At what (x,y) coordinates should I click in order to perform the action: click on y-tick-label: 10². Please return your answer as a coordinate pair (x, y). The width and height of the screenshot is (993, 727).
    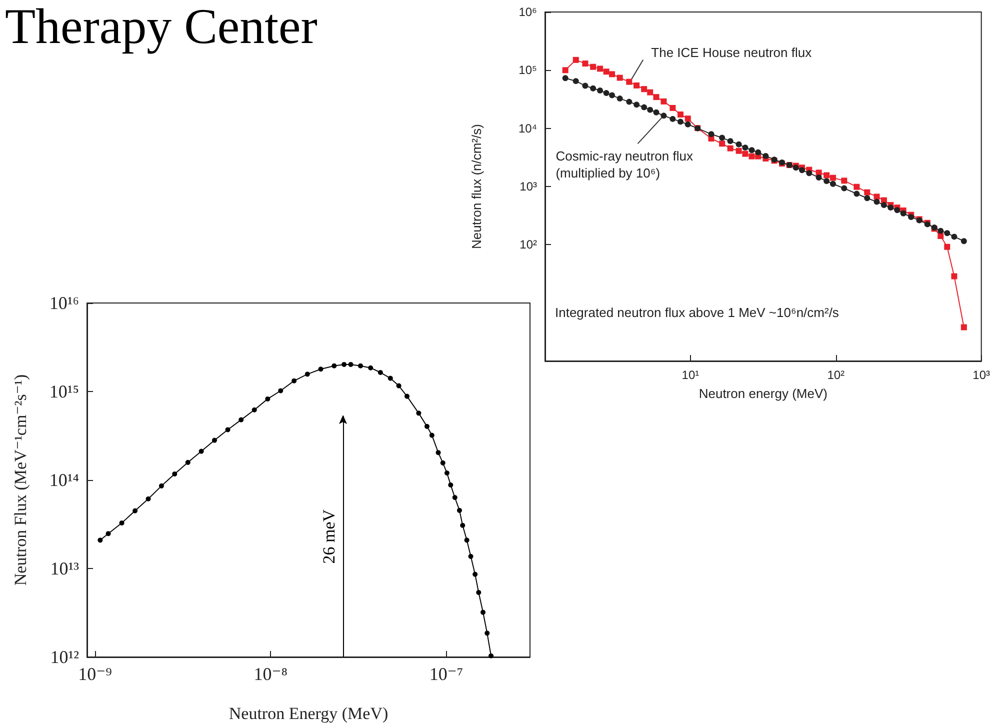
    Looking at the image, I should click on (529, 245).